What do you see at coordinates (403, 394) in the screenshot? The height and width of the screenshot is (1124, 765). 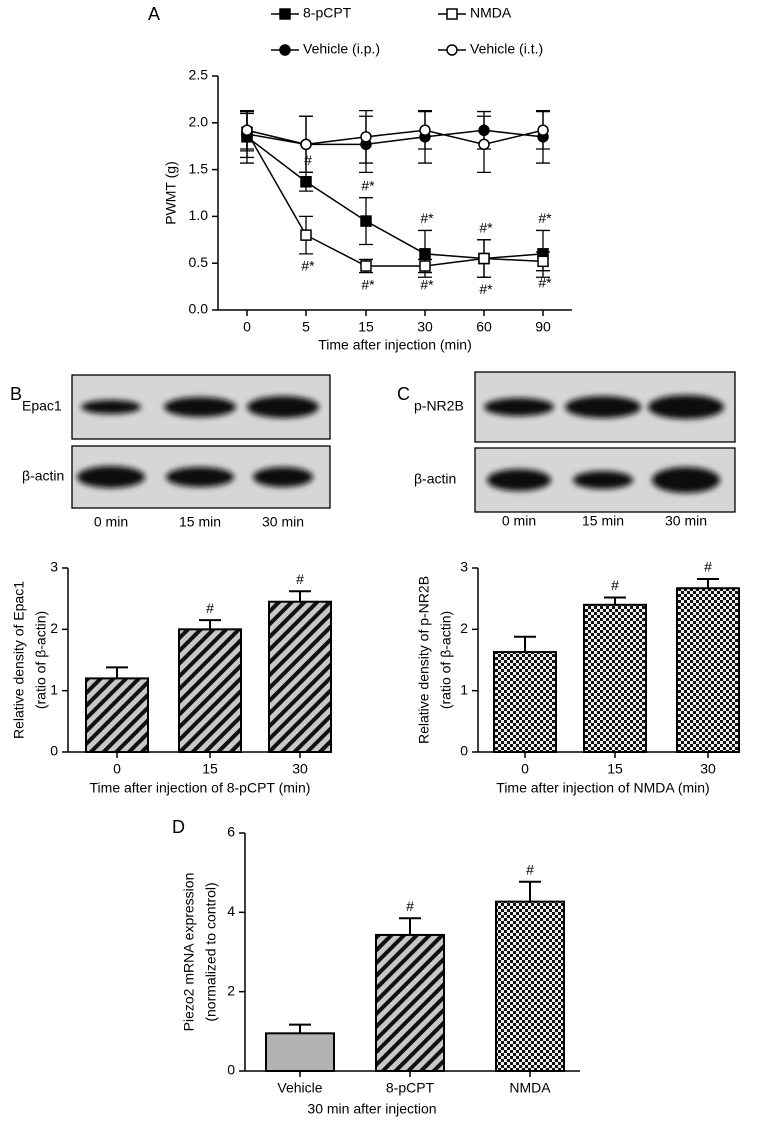 I see `panel-letter: C` at bounding box center [403, 394].